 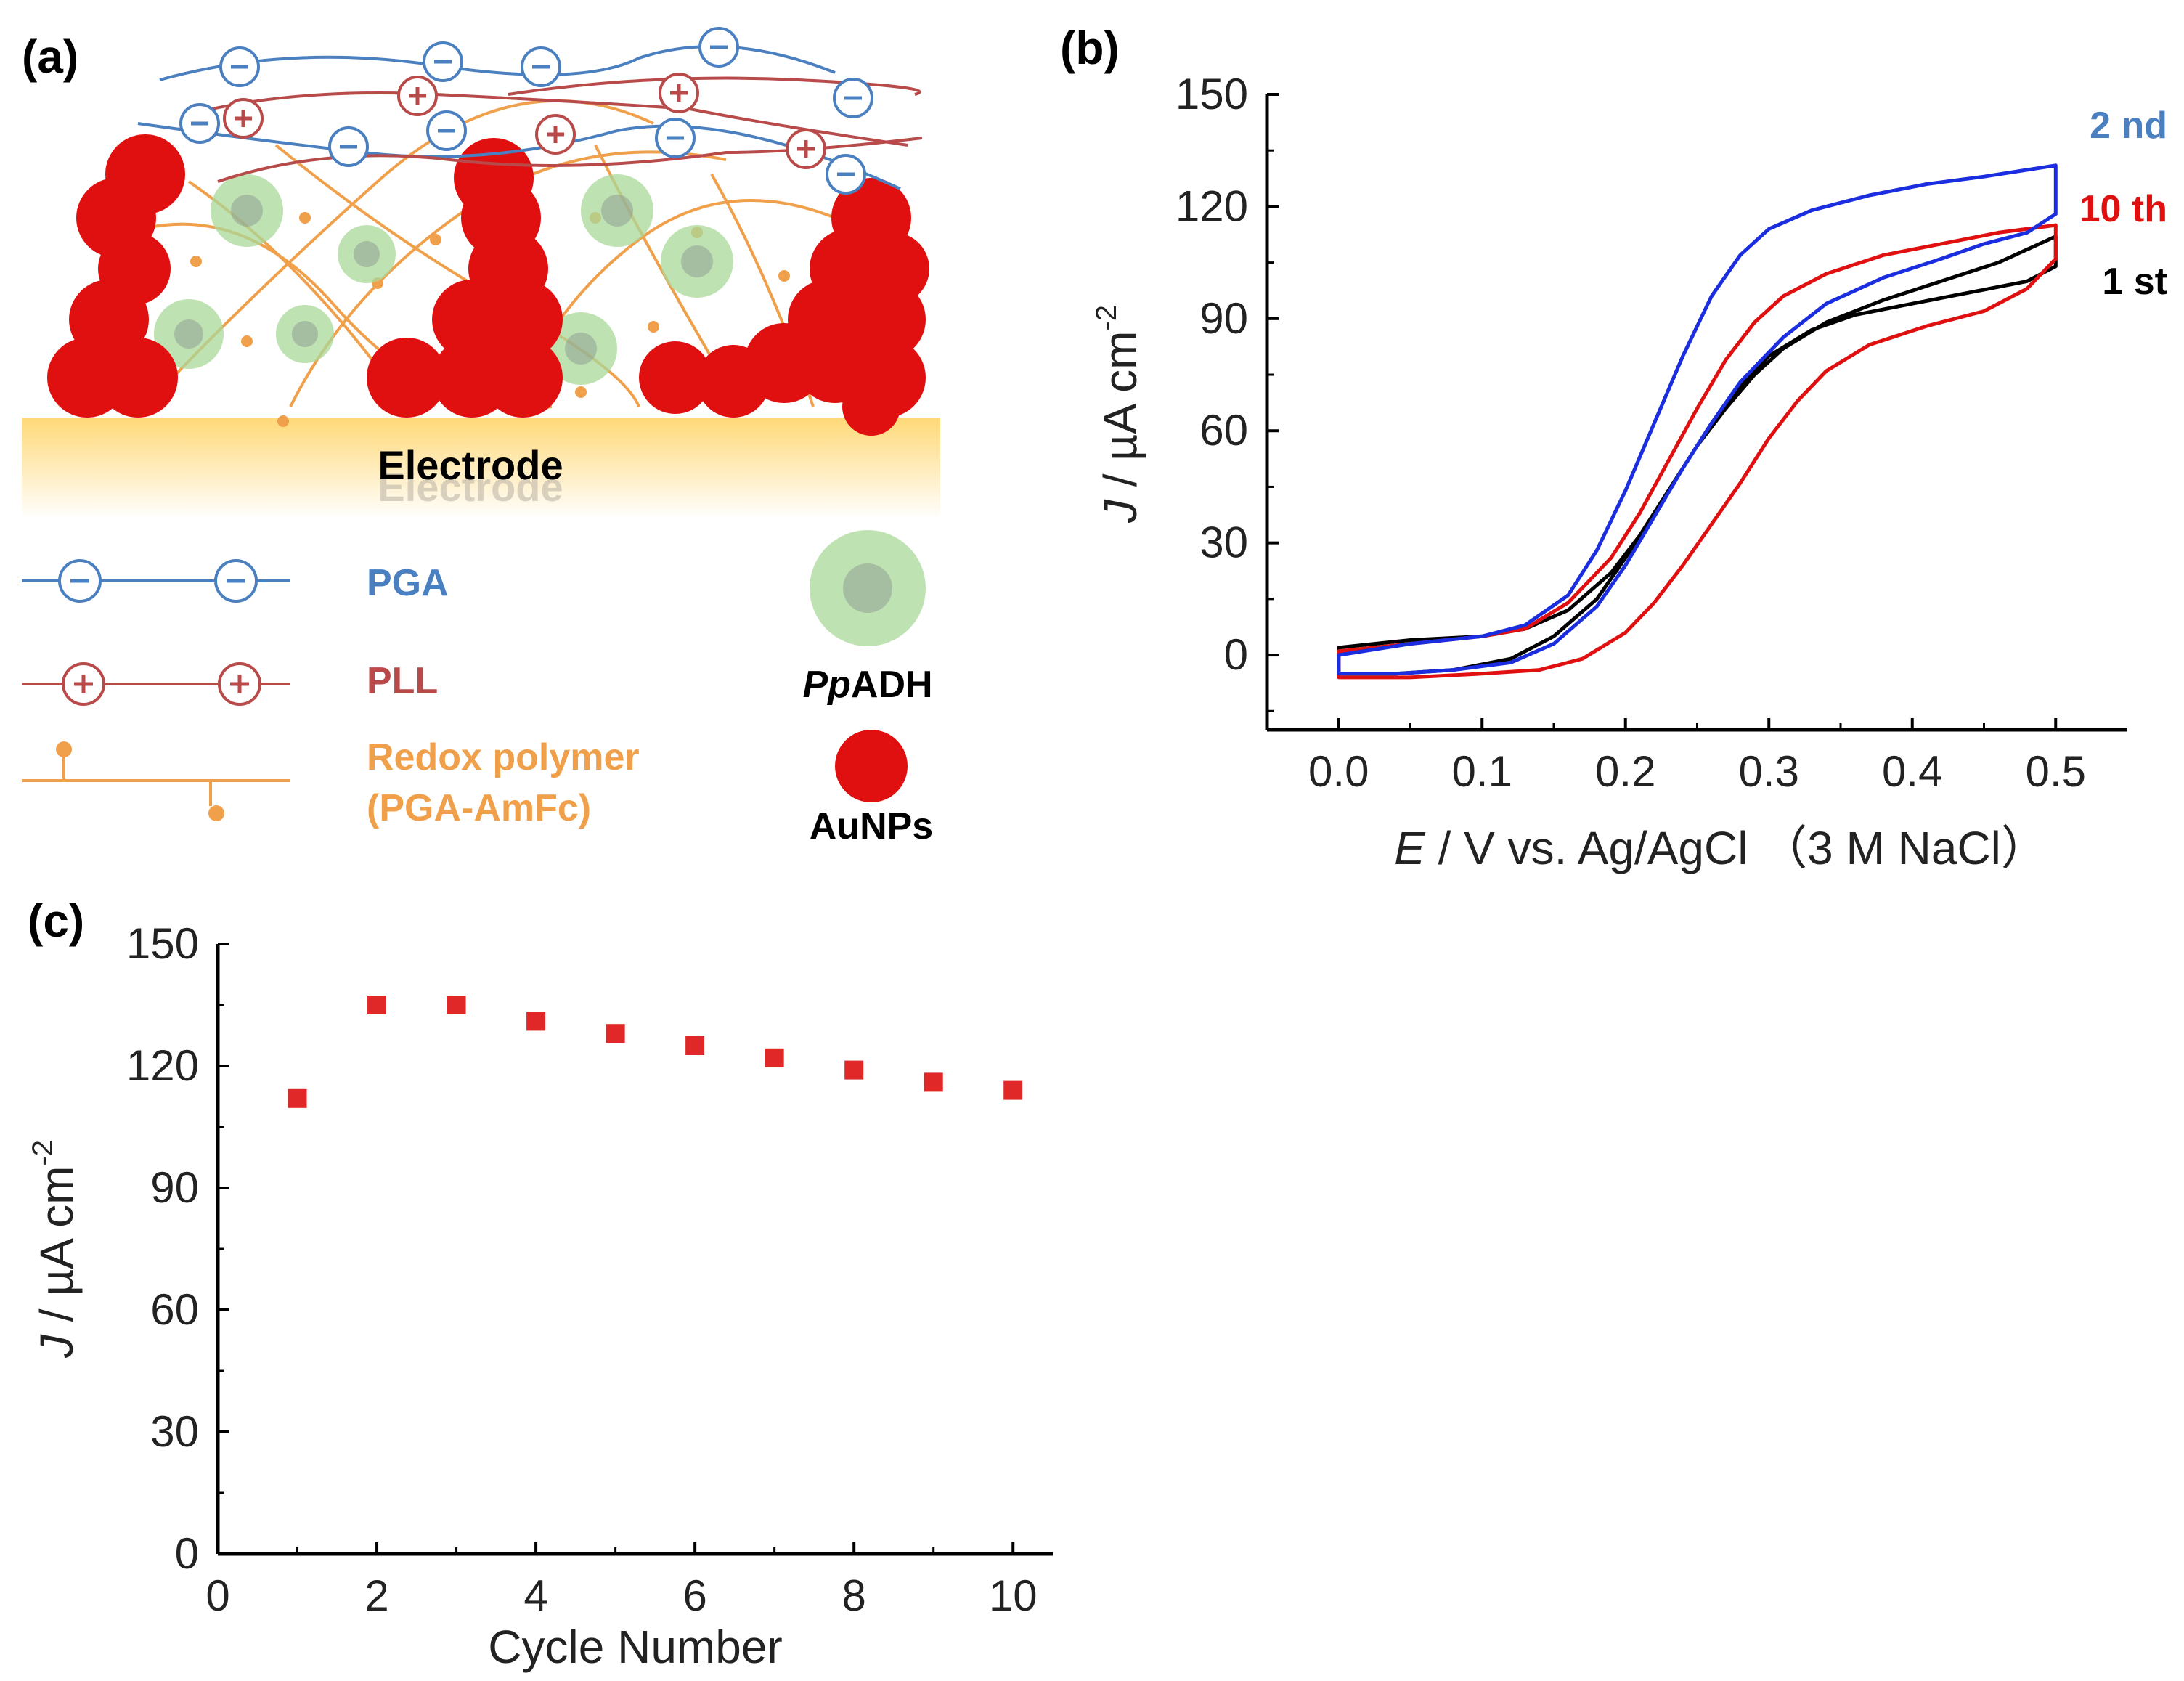 I want to click on x-axis-title: E / V vs. Ag/AgCl （3 M NaCl）, so click(x=1721, y=848).